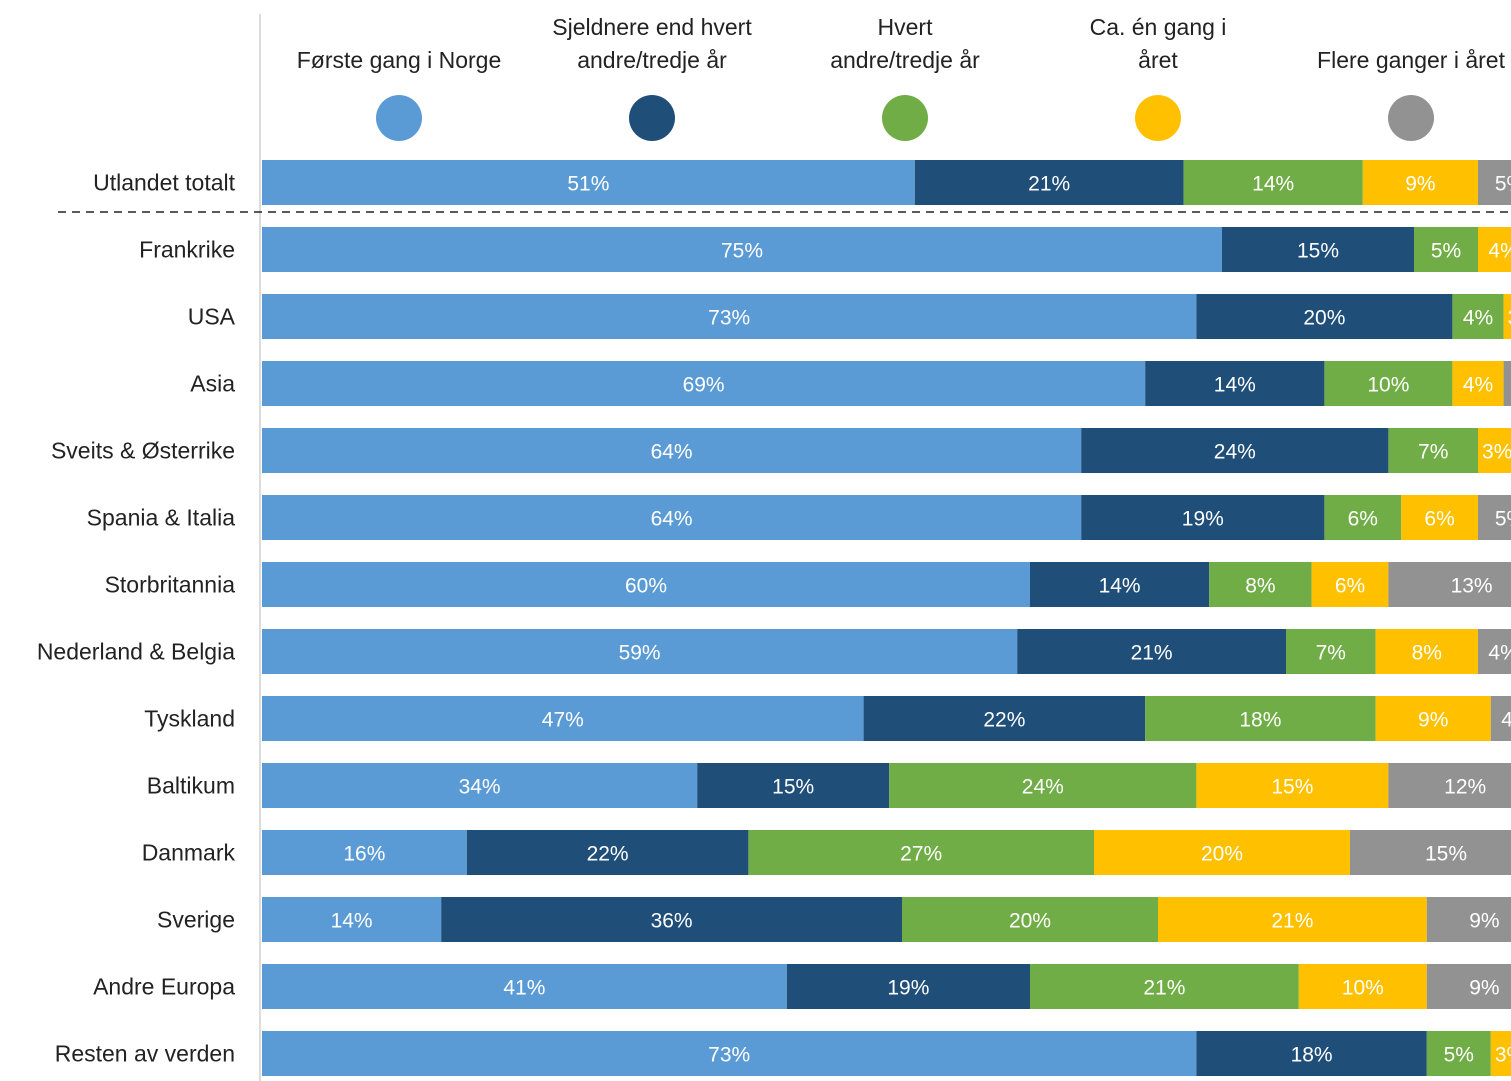 The height and width of the screenshot is (1081, 1511). What do you see at coordinates (1273, 184) in the screenshot?
I see `bar-label-0-2: 14%` at bounding box center [1273, 184].